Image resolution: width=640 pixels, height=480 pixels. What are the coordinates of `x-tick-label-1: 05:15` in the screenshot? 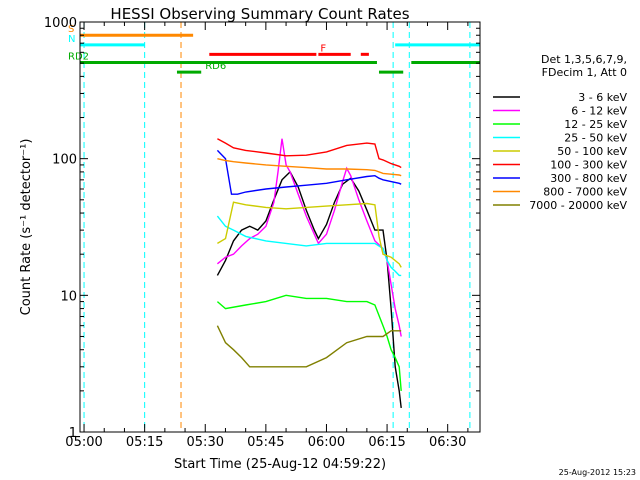 It's located at (144, 442).